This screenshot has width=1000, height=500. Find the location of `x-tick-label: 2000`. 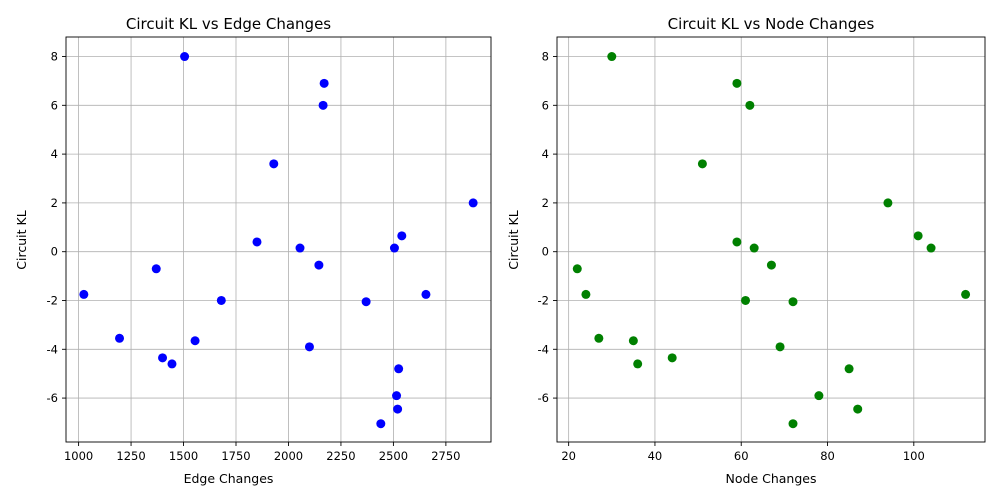

x-tick-label: 2000 is located at coordinates (288, 456).